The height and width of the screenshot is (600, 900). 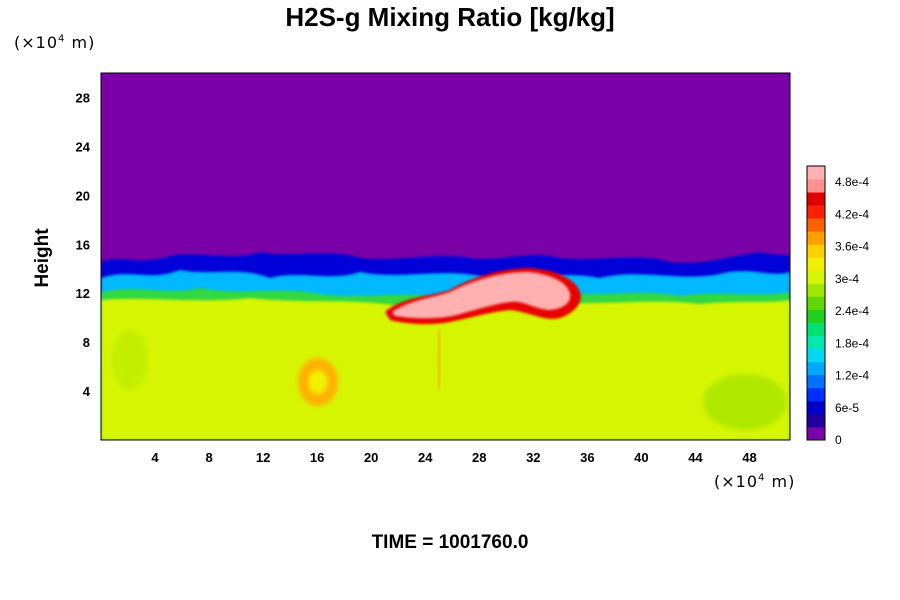 I want to click on x-axis-ticks: 4 8 12 16 20 24 28 32 36 40 44 48, so click(x=453, y=457).